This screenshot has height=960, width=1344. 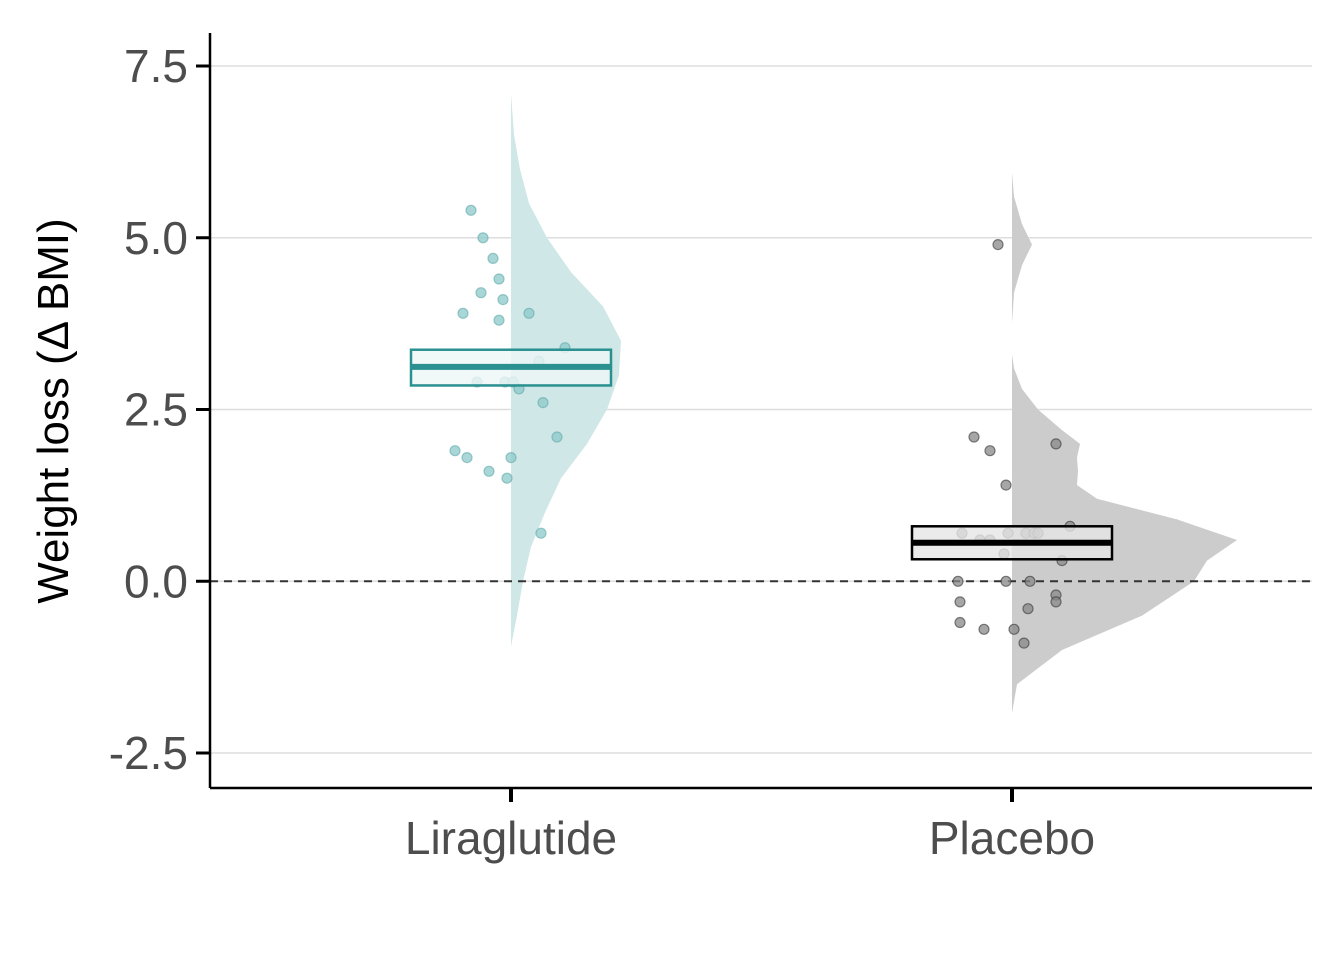 What do you see at coordinates (1124, 534) in the screenshot?
I see `density-cloud-placebo` at bounding box center [1124, 534].